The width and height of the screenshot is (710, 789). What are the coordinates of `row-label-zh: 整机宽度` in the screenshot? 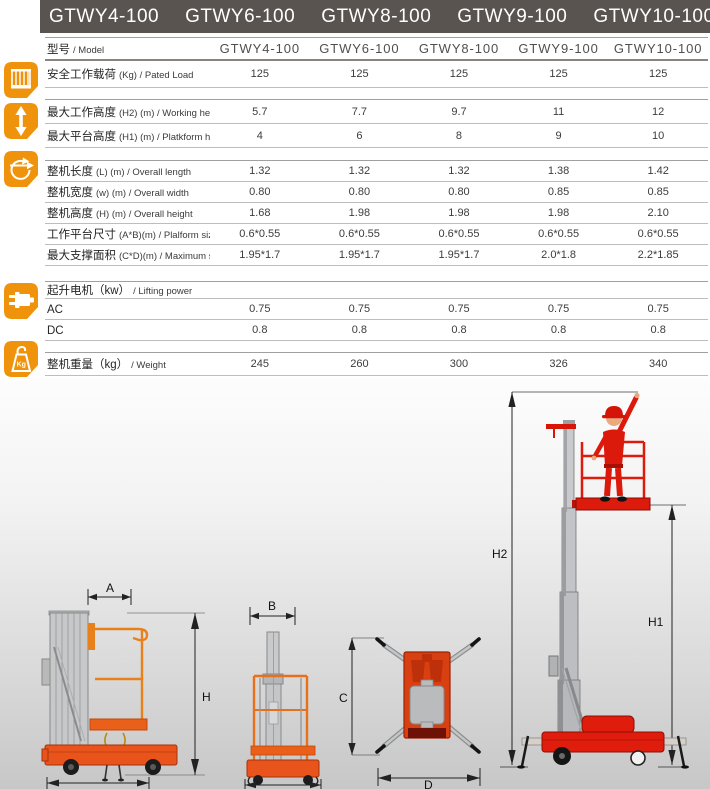 It's located at (70, 193).